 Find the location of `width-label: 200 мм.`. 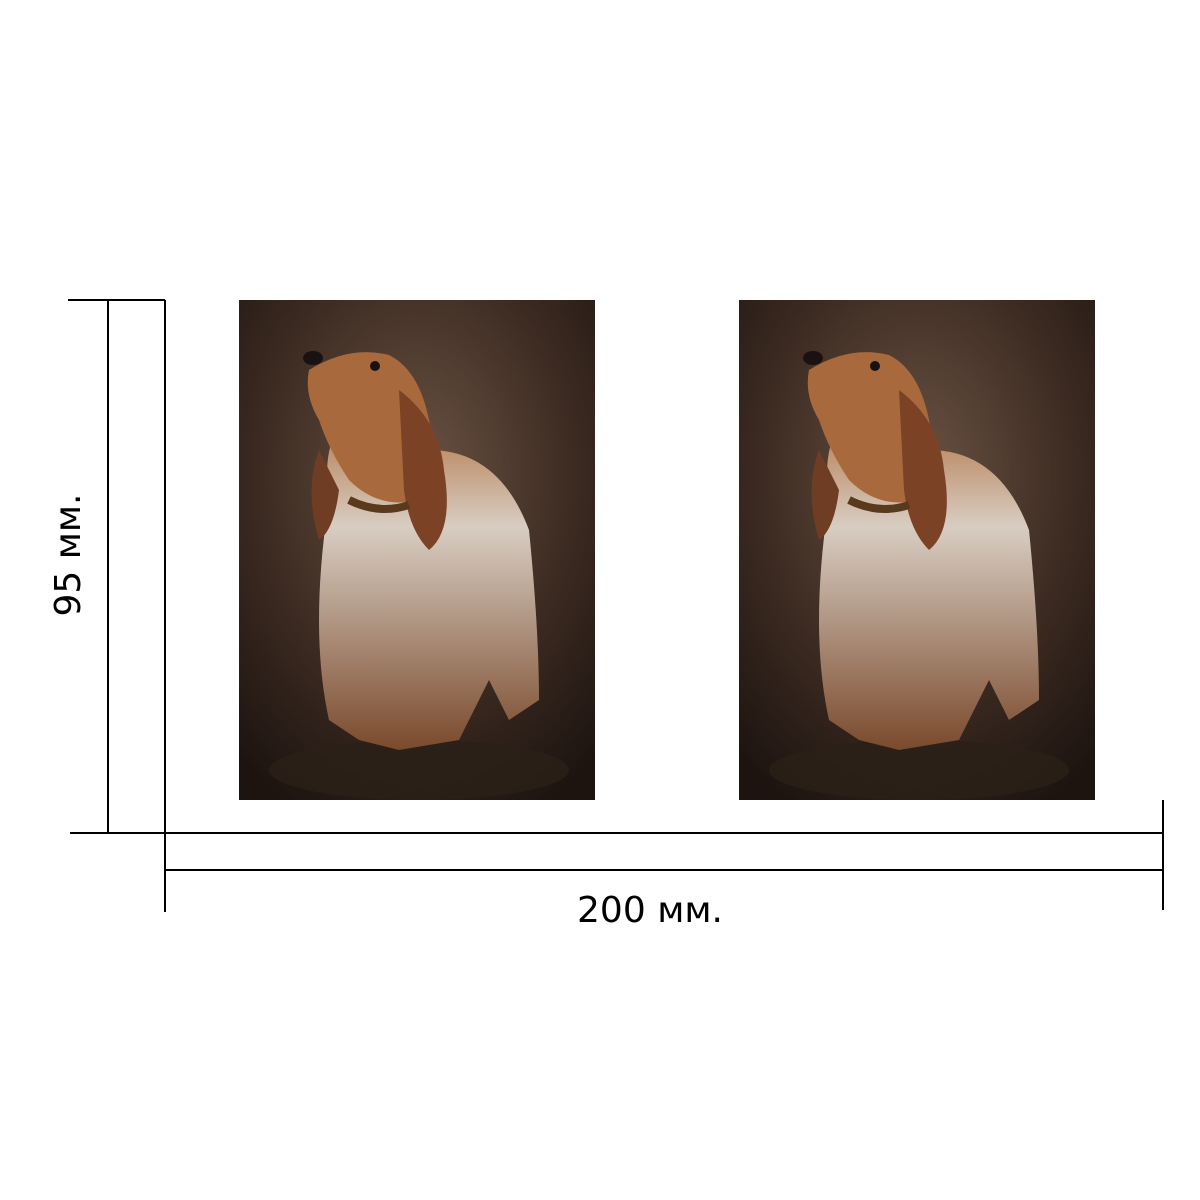

width-label: 200 мм. is located at coordinates (650, 910).